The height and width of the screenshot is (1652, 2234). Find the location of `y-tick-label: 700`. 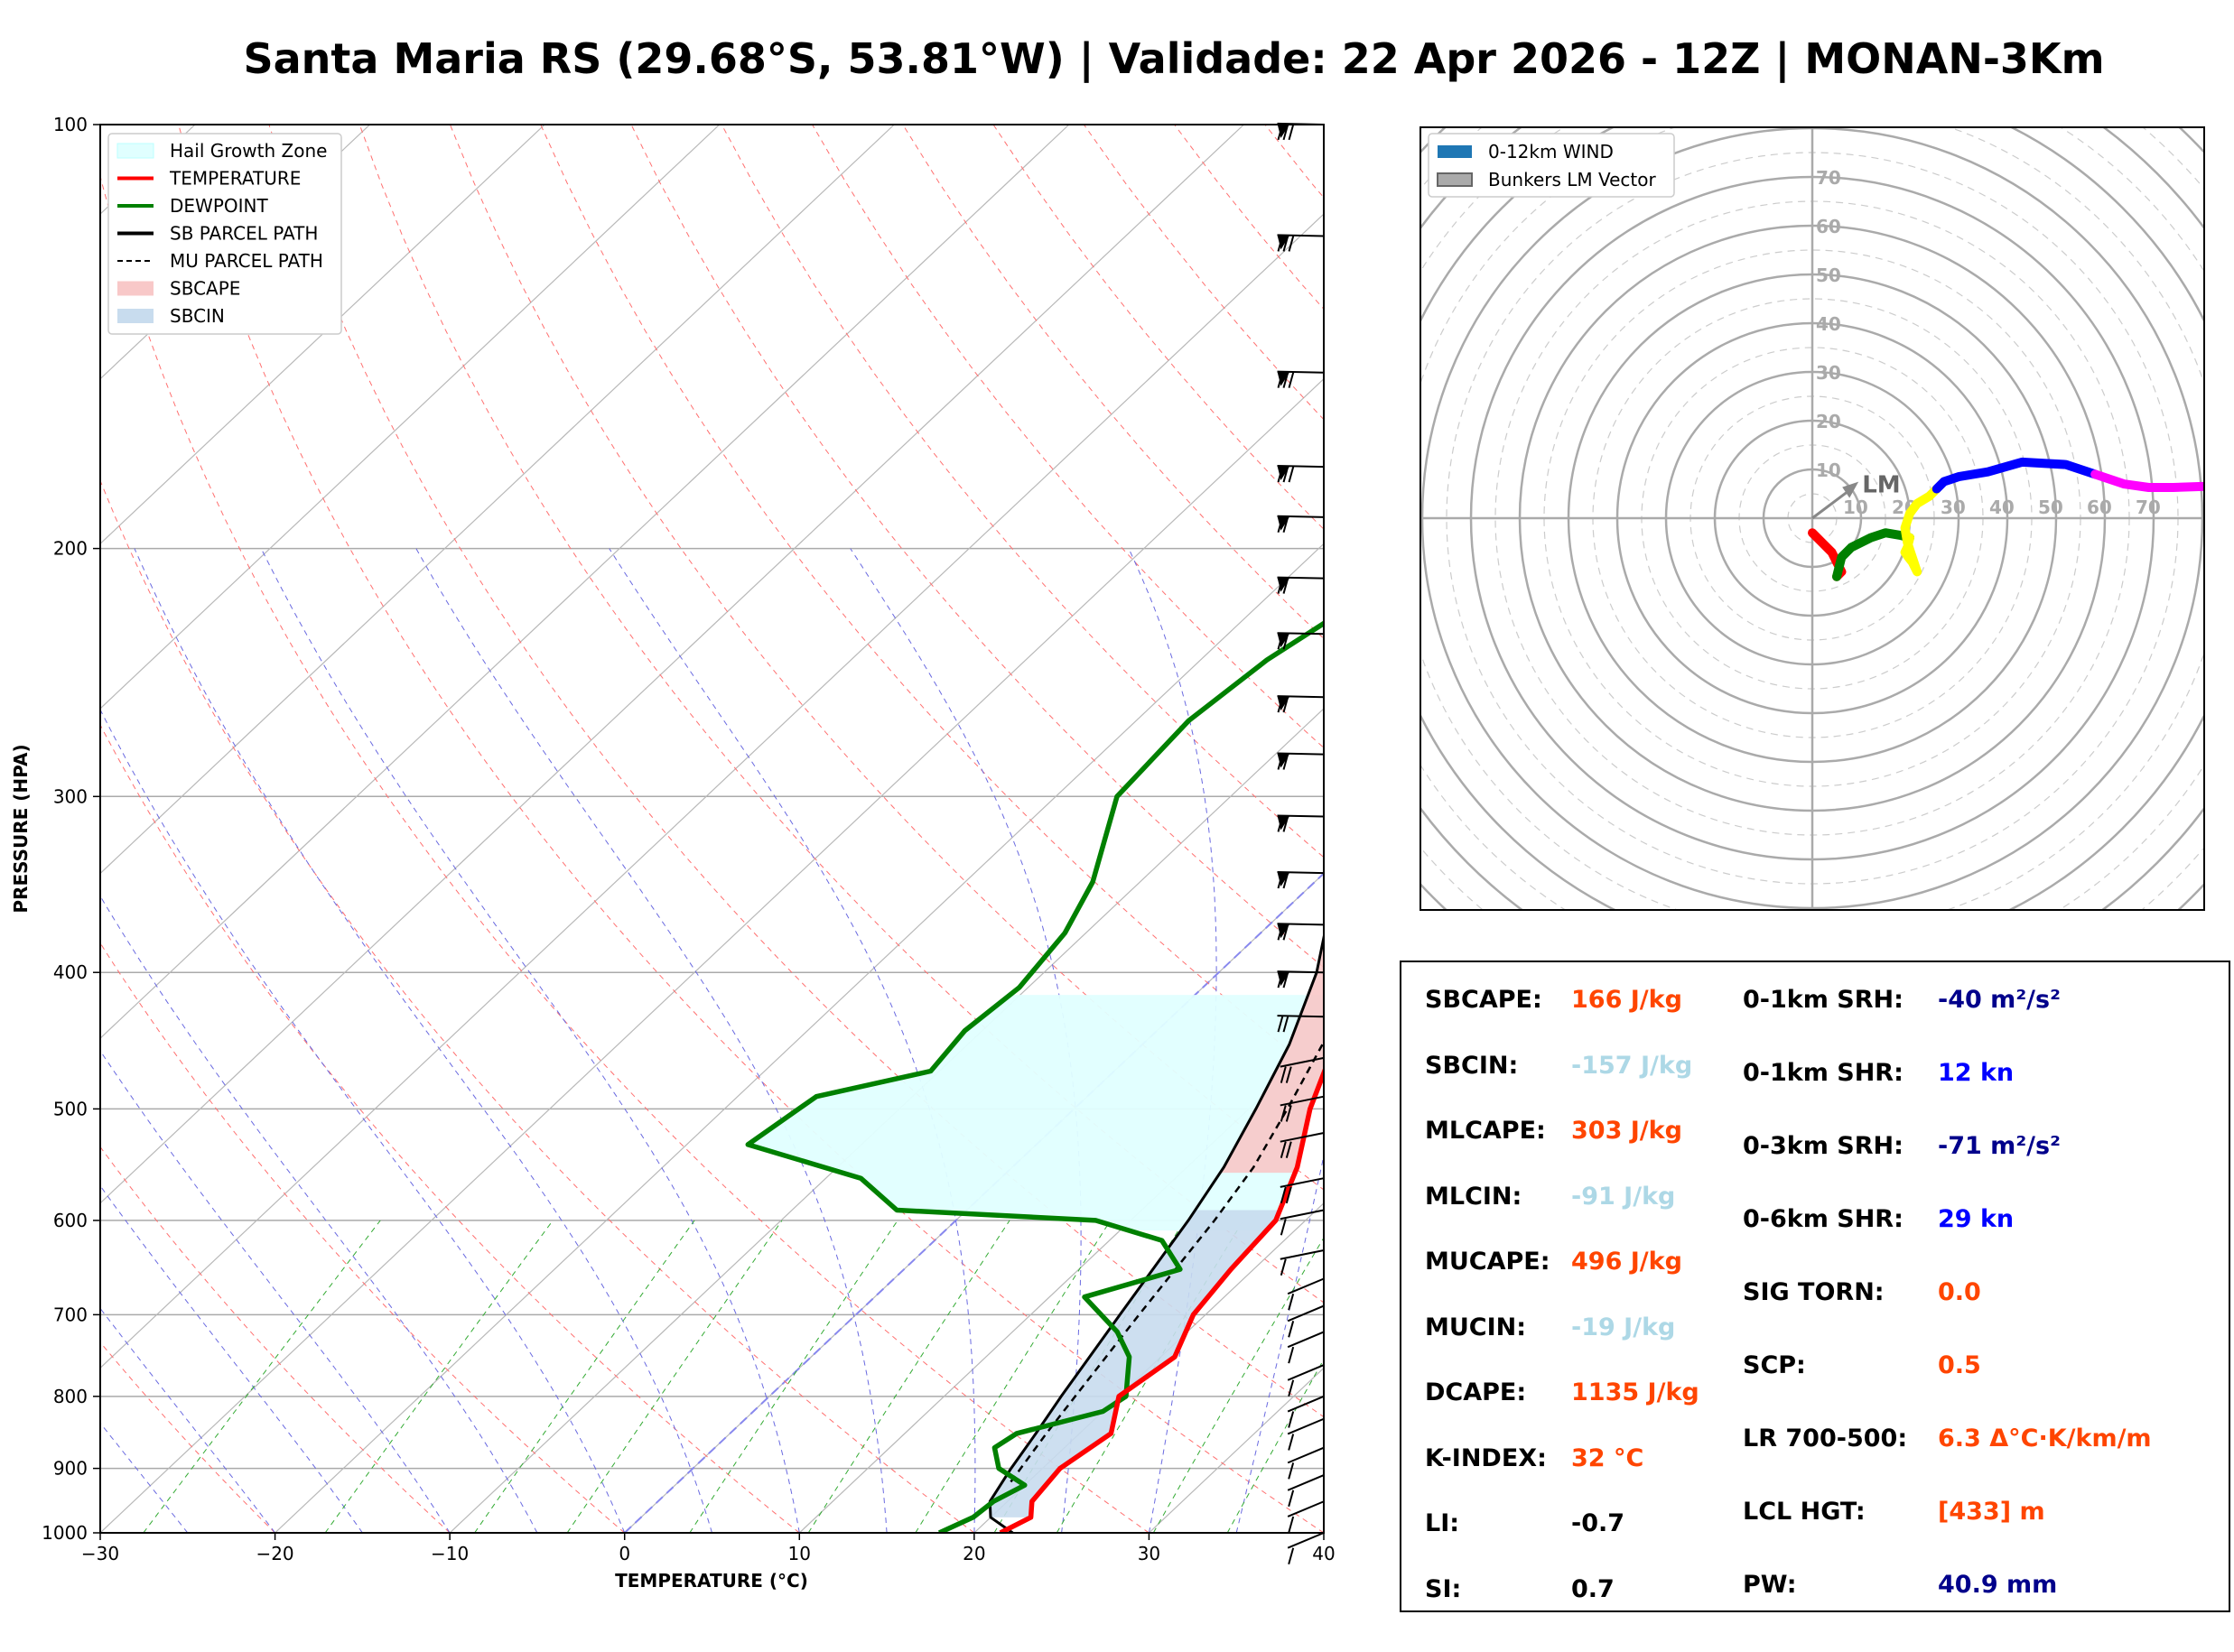

y-tick-label: 700 is located at coordinates (70, 1314).